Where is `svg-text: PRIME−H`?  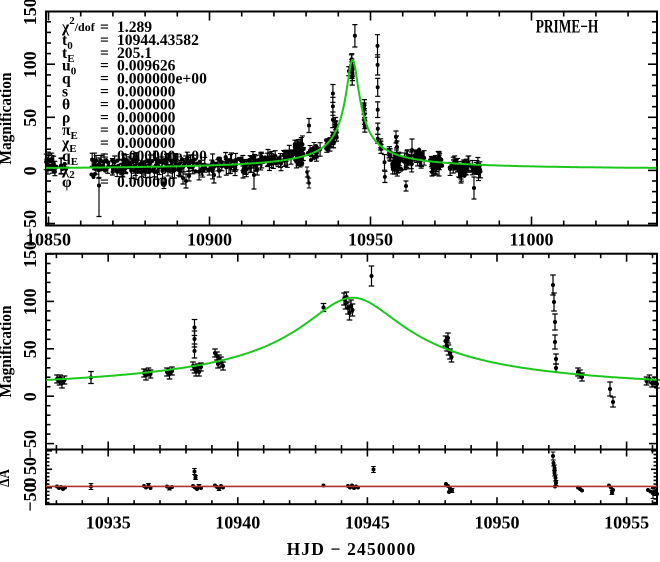 svg-text: PRIME−H is located at coordinates (567, 26).